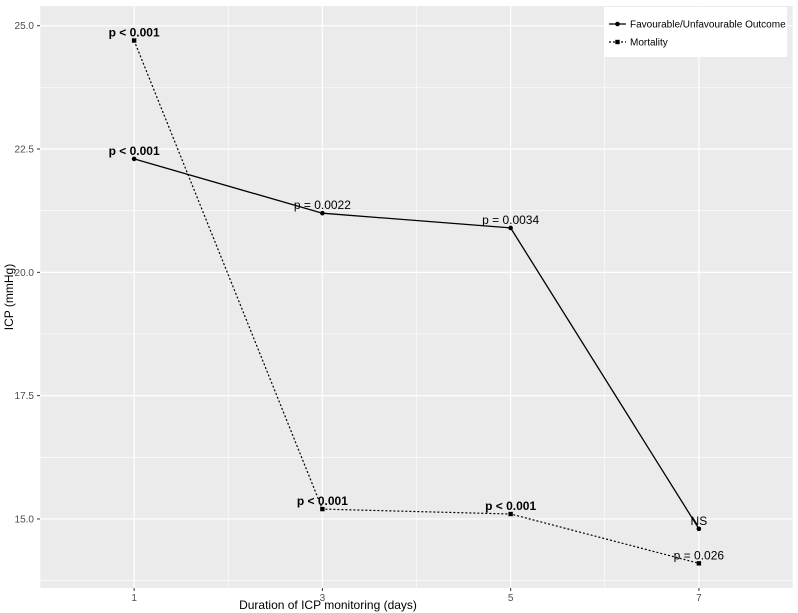 Image resolution: width=798 pixels, height=613 pixels. Describe the element at coordinates (134, 598) in the screenshot. I see `x-tick-label: 1` at that location.